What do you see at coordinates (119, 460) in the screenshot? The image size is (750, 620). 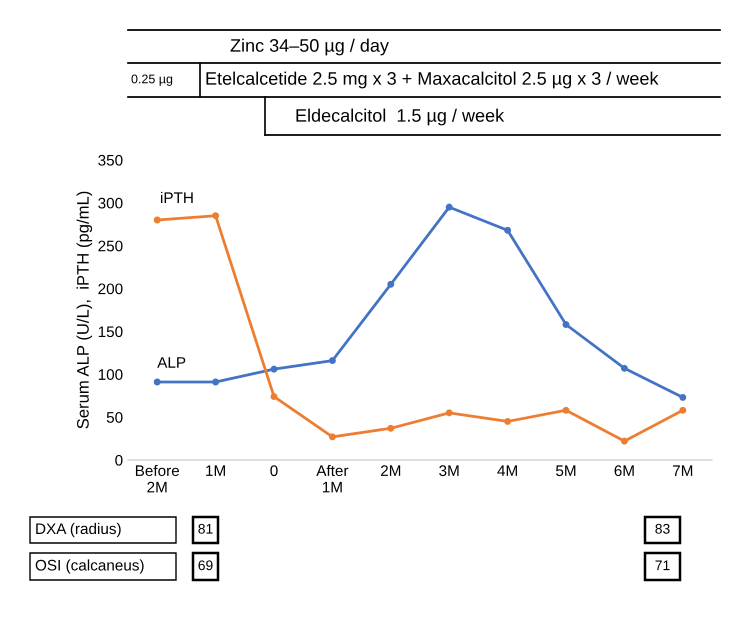 I see `y-tick-label: 0` at bounding box center [119, 460].